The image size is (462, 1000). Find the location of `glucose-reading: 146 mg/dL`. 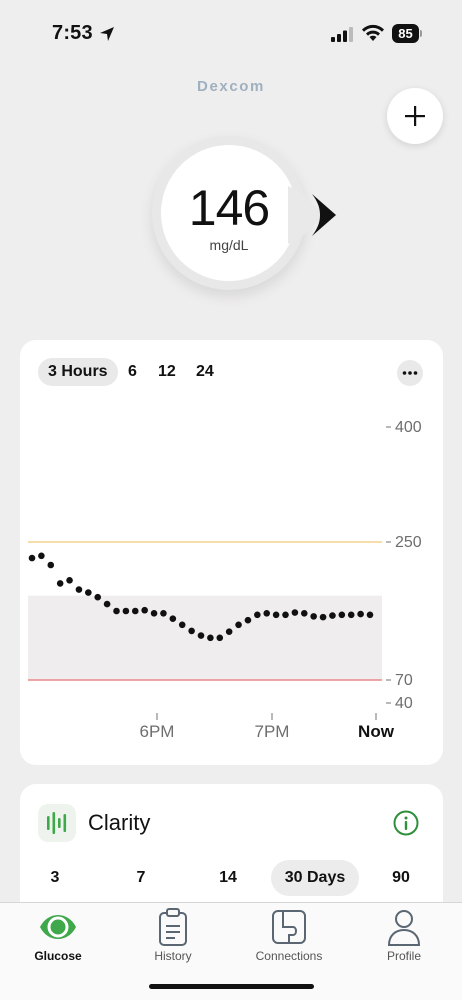

glucose-reading: 146 mg/dL is located at coordinates (229, 213).